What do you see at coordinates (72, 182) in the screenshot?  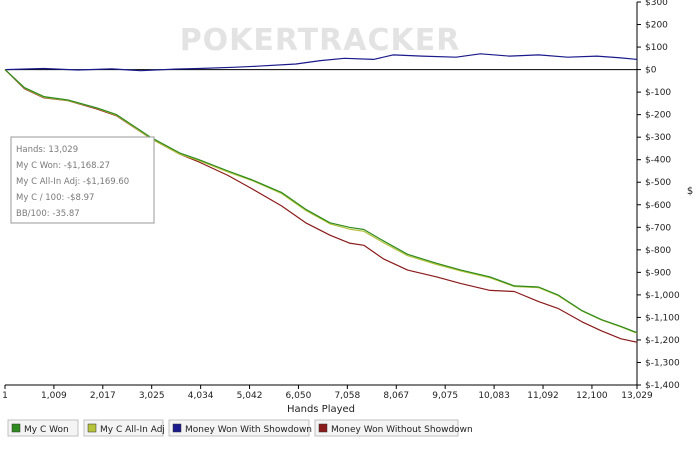 I see `stats-allin-adj: My C All-In Adj: -$1,169.60` at bounding box center [72, 182].